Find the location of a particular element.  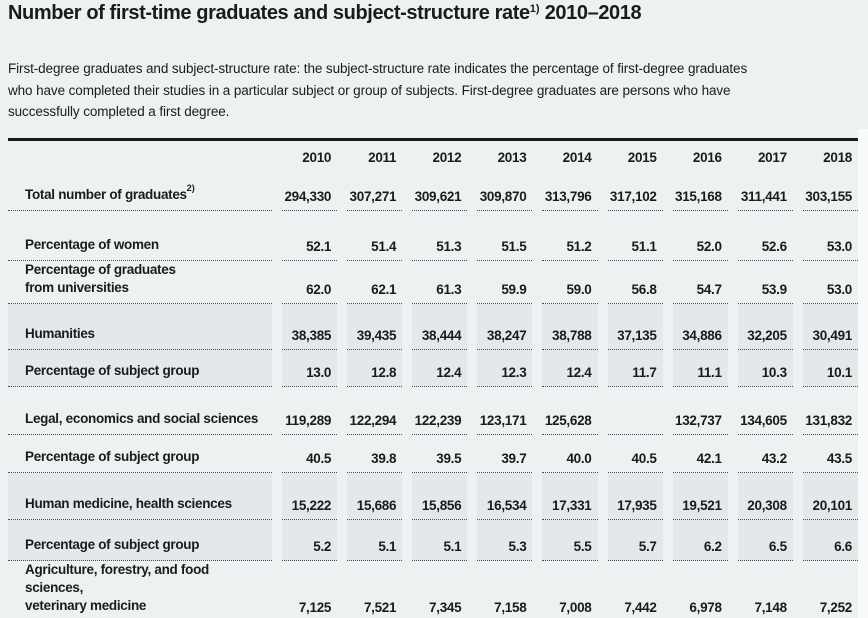

table-cell: 51.5 is located at coordinates (505, 236).